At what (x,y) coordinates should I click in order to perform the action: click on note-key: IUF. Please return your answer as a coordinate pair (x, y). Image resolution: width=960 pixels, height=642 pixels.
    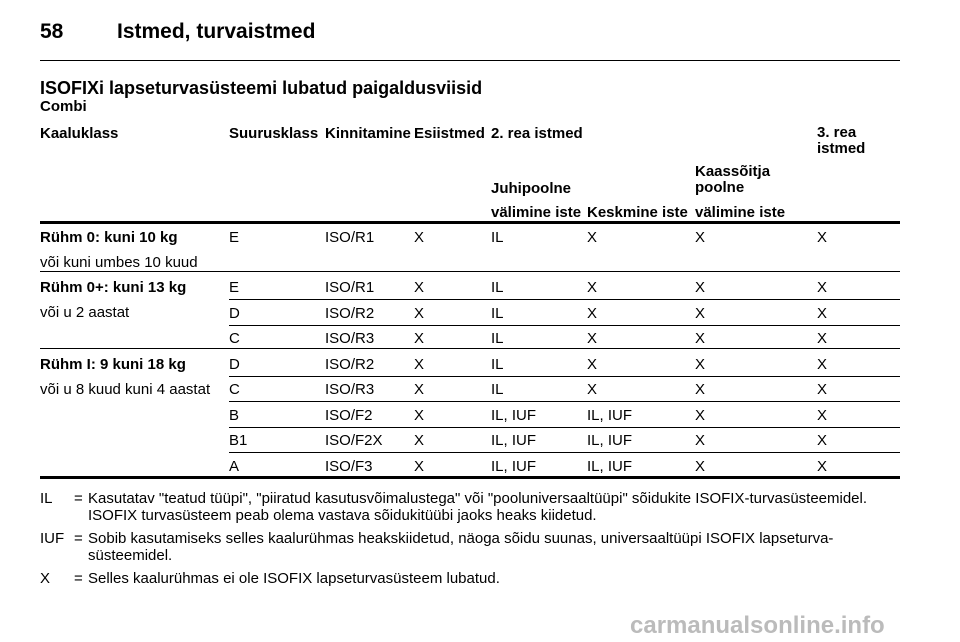
    Looking at the image, I should click on (52, 538).